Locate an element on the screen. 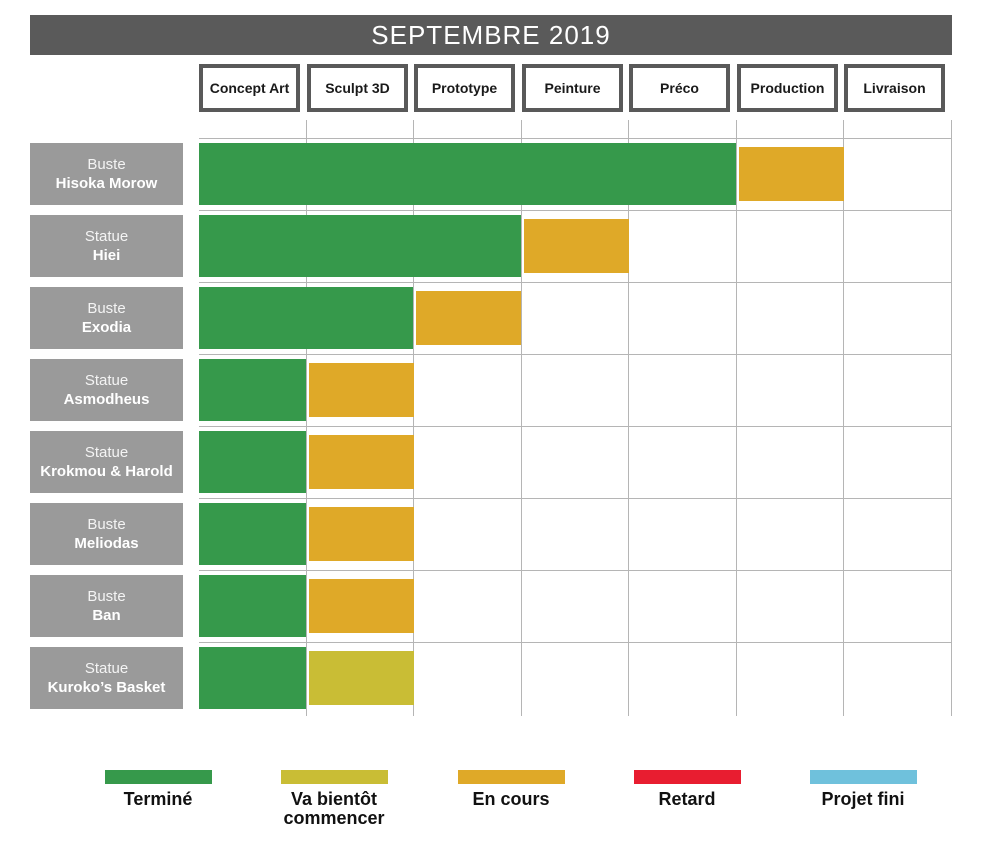 This screenshot has height=857, width=1000. legend-item-finished: Projet fini is located at coordinates (863, 789).